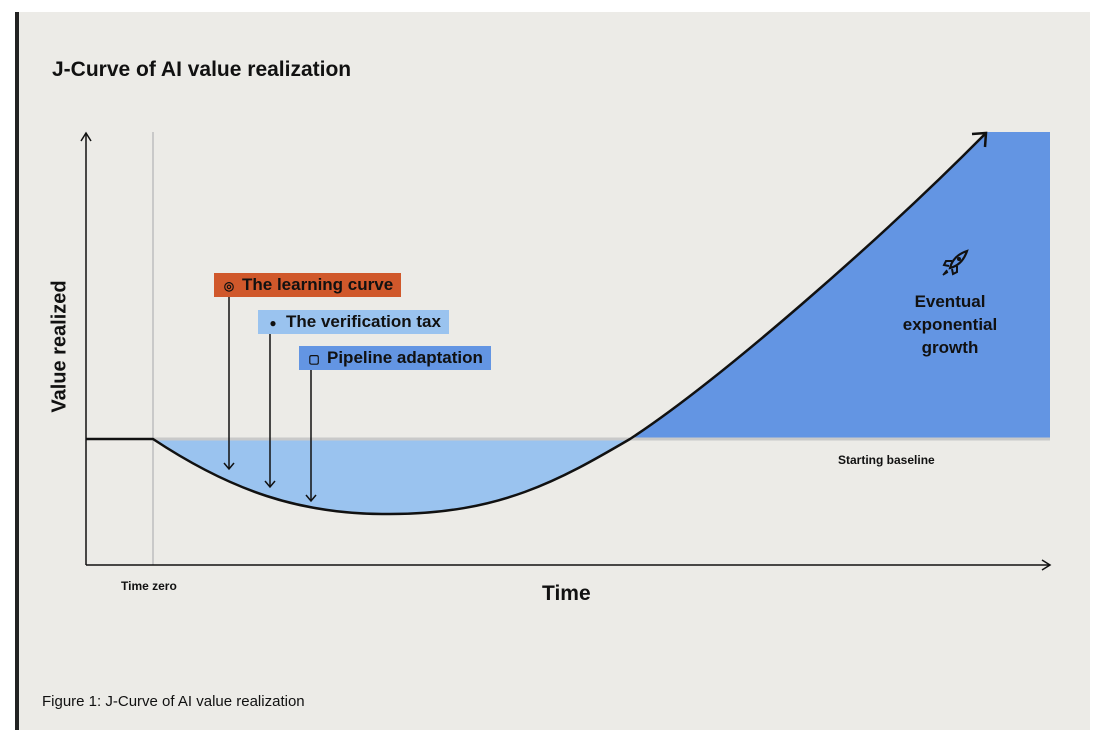 This screenshot has width=1098, height=735. I want to click on growth-line-2: exponential, so click(950, 324).